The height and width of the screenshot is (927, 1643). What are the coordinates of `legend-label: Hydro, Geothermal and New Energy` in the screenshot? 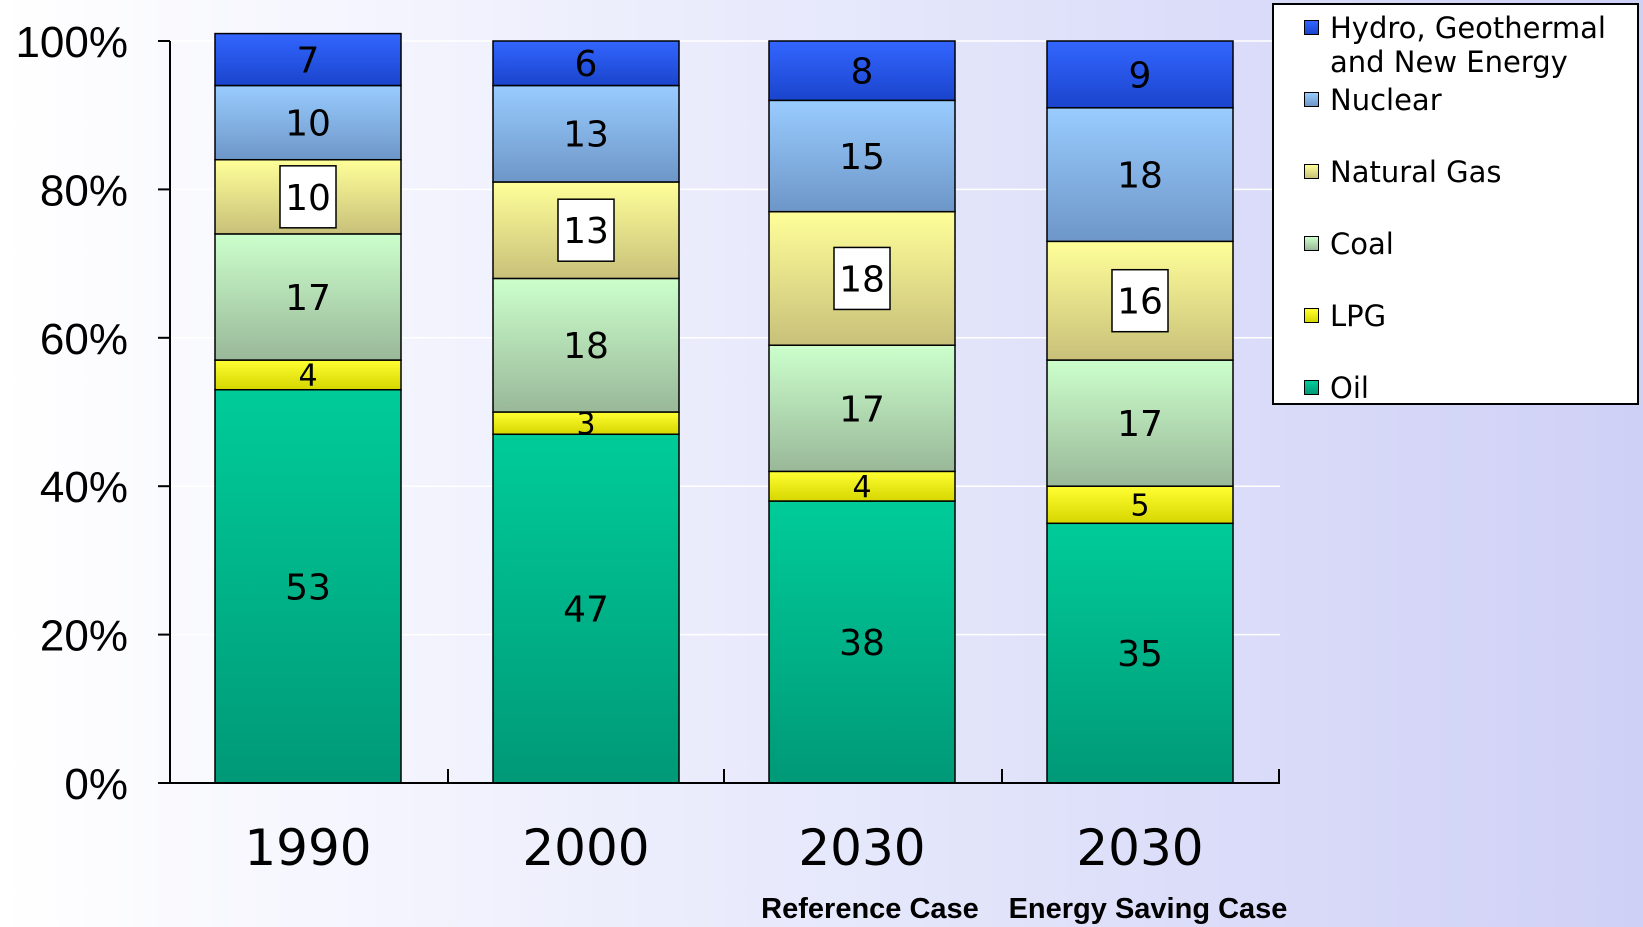 It's located at (1468, 45).